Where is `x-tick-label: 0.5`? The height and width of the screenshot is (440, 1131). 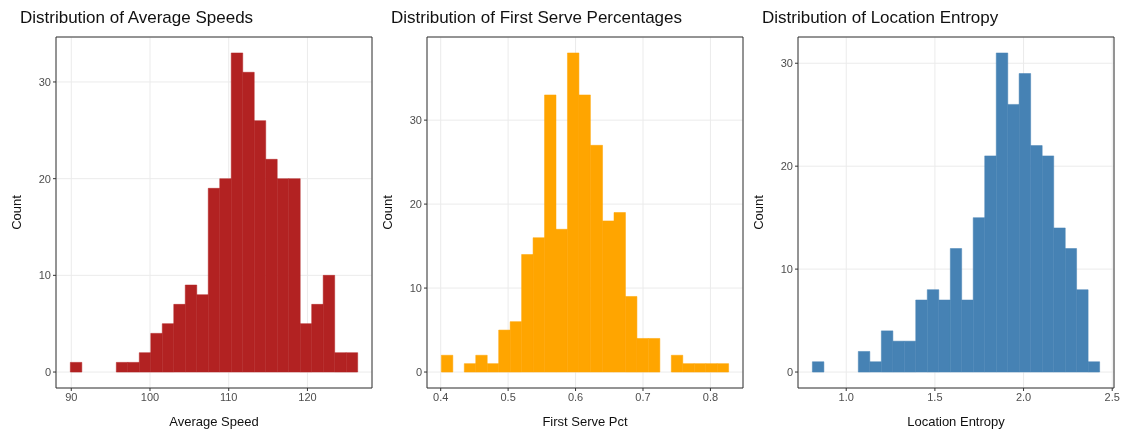
x-tick-label: 0.5 is located at coordinates (508, 396).